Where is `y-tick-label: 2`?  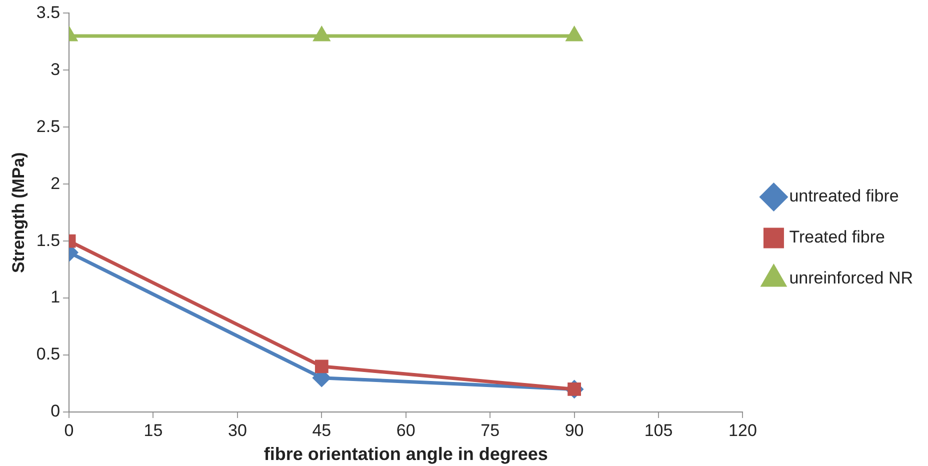
y-tick-label: 2 is located at coordinates (55, 183).